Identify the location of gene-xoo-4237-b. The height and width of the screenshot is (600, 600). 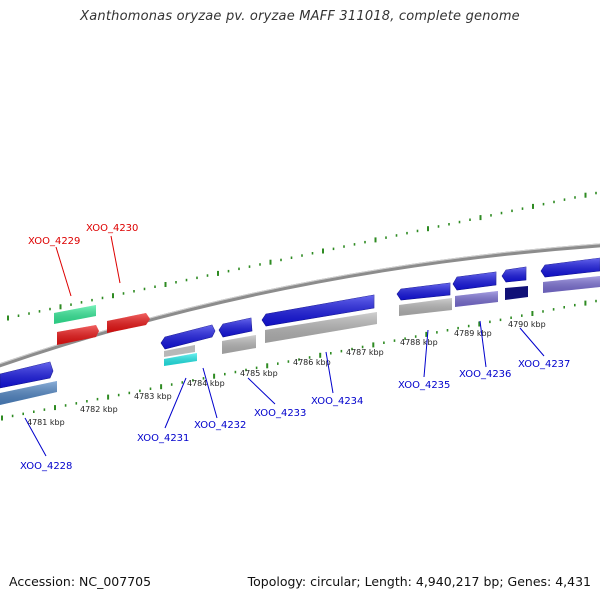
(570, 267).